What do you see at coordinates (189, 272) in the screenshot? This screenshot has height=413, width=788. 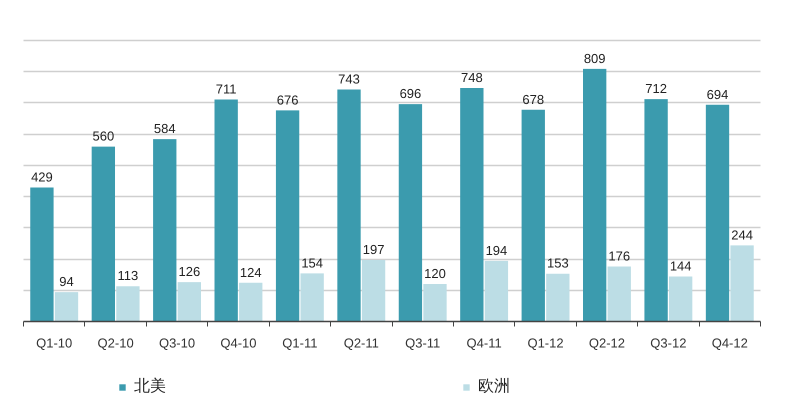 I see `data-label: 126` at bounding box center [189, 272].